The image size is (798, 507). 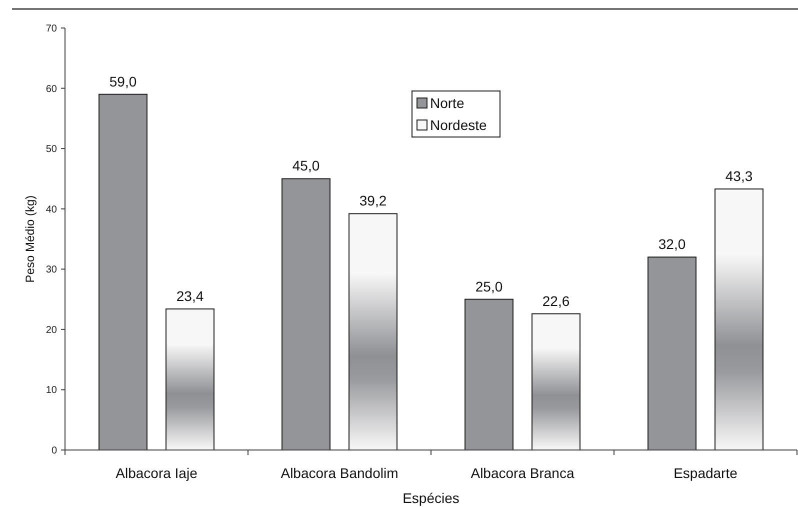 What do you see at coordinates (52, 390) in the screenshot?
I see `y-tick-label: 10` at bounding box center [52, 390].